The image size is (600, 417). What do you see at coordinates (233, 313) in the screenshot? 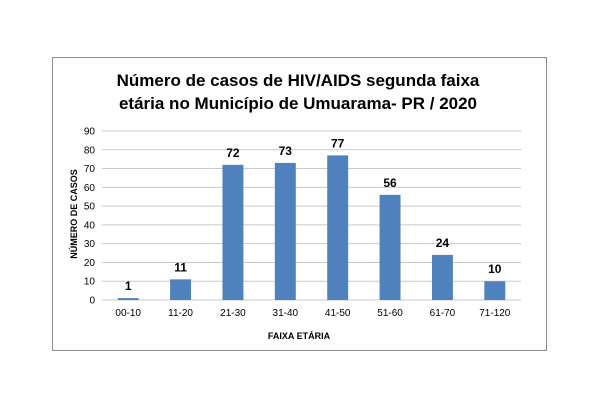
I see `x-tick-label-21-30: 21-30` at bounding box center [233, 313].